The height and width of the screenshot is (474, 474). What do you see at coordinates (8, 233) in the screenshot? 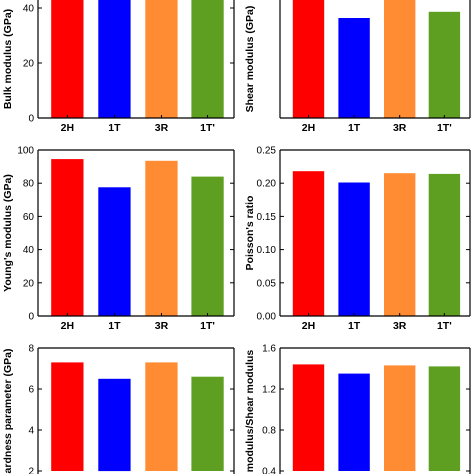
I see `y-axis-title: Young's modulus (GPa)` at bounding box center [8, 233].